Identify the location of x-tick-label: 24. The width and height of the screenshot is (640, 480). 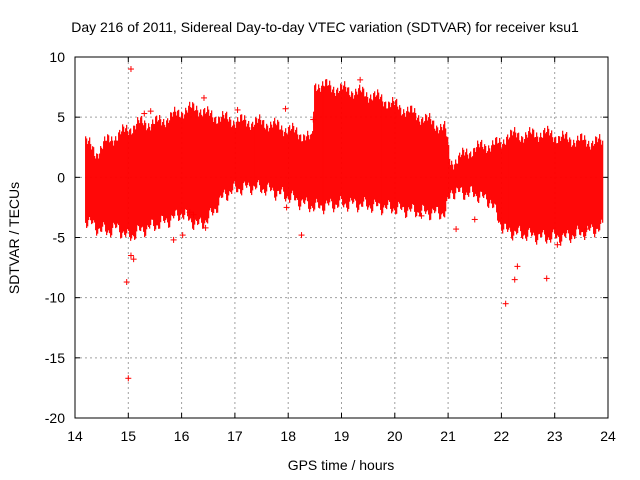
(608, 436).